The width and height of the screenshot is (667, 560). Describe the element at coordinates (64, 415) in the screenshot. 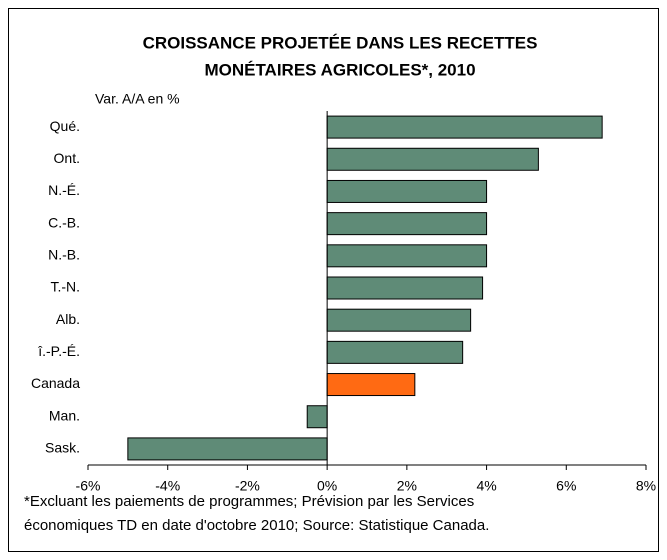

I see `y-tick-label: Man.` at that location.